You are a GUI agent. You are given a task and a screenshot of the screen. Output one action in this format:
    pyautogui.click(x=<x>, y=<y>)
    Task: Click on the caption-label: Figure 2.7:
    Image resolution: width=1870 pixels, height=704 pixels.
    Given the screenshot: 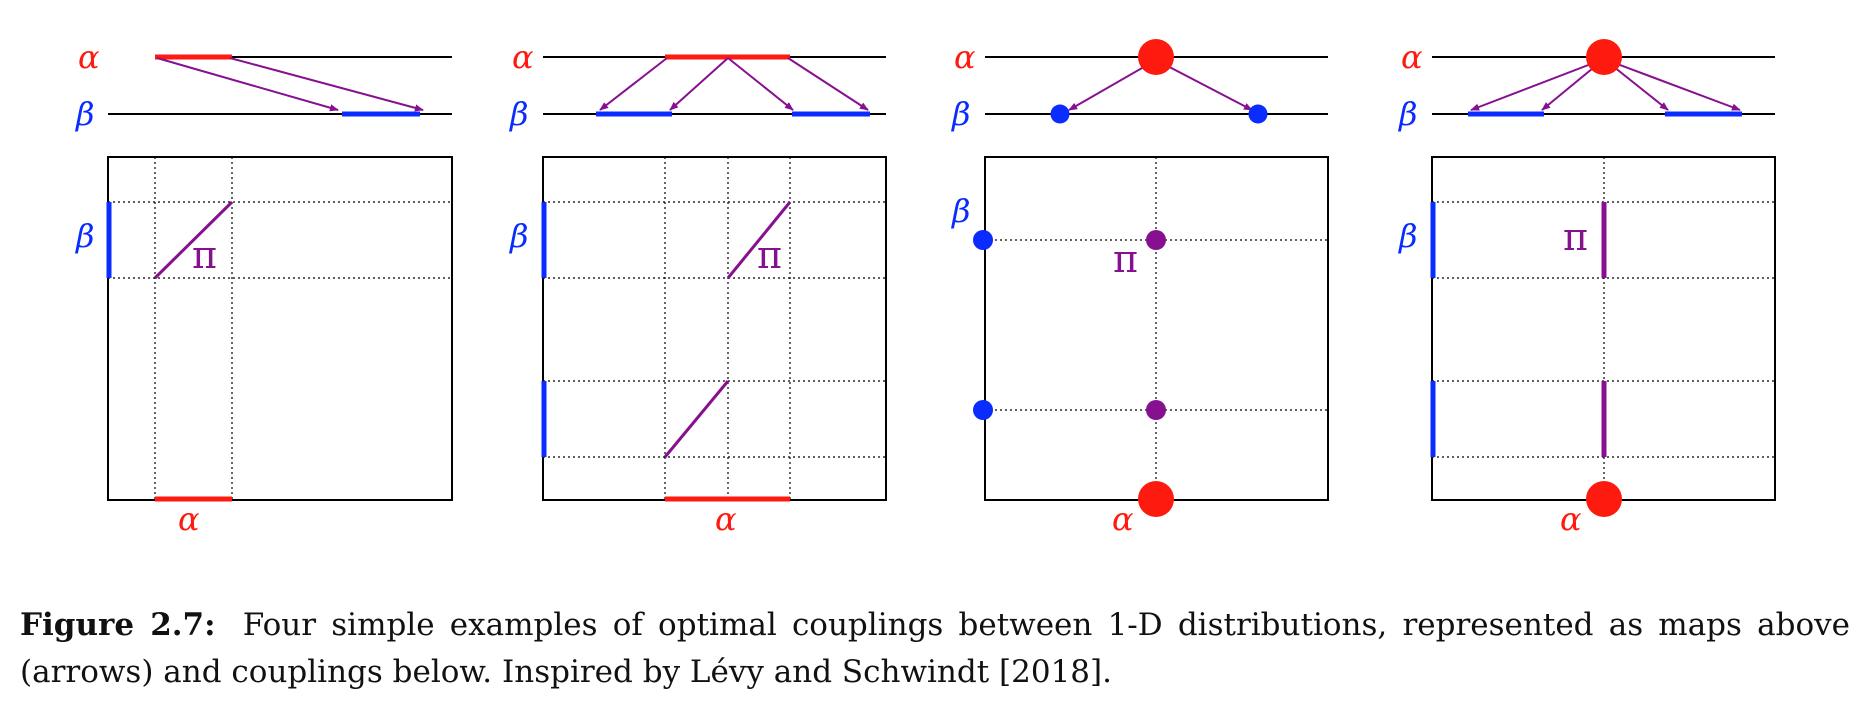 What is the action you would take?
    pyautogui.click(x=118, y=625)
    